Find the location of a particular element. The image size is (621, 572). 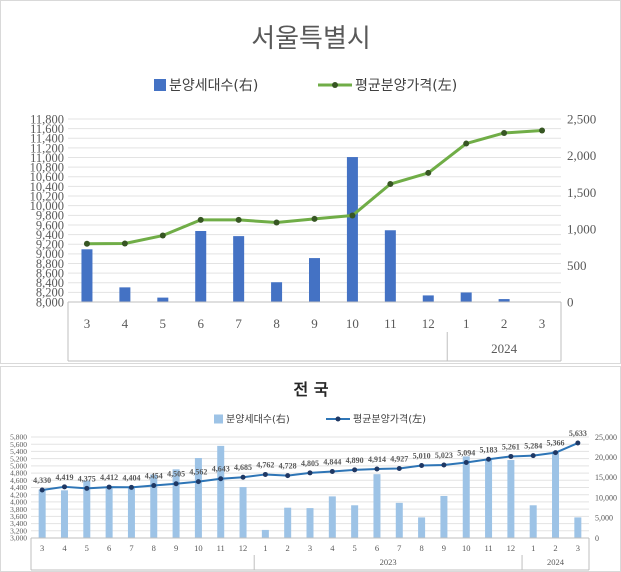

left-axis-tick-label: 9,600 is located at coordinates (50, 225).